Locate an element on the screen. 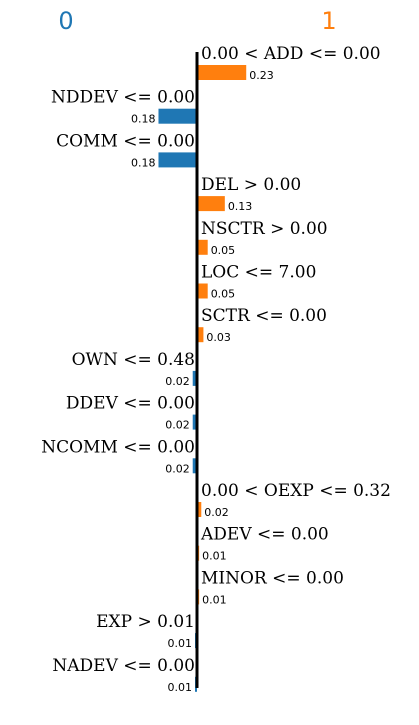  class-label-positive: 1 is located at coordinates (328, 21).